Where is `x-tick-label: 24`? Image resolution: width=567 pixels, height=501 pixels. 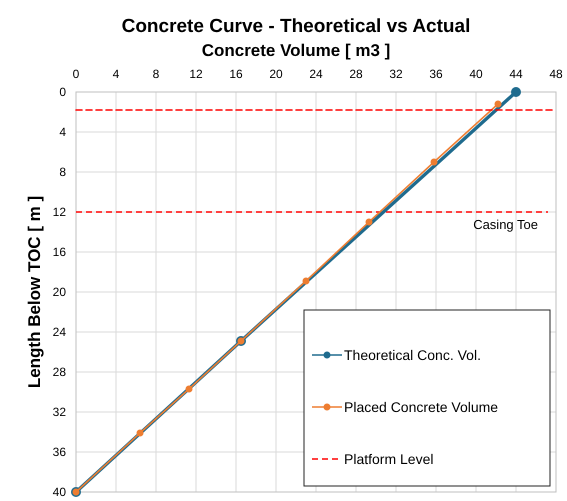
x-tick-label: 24 is located at coordinates (316, 74).